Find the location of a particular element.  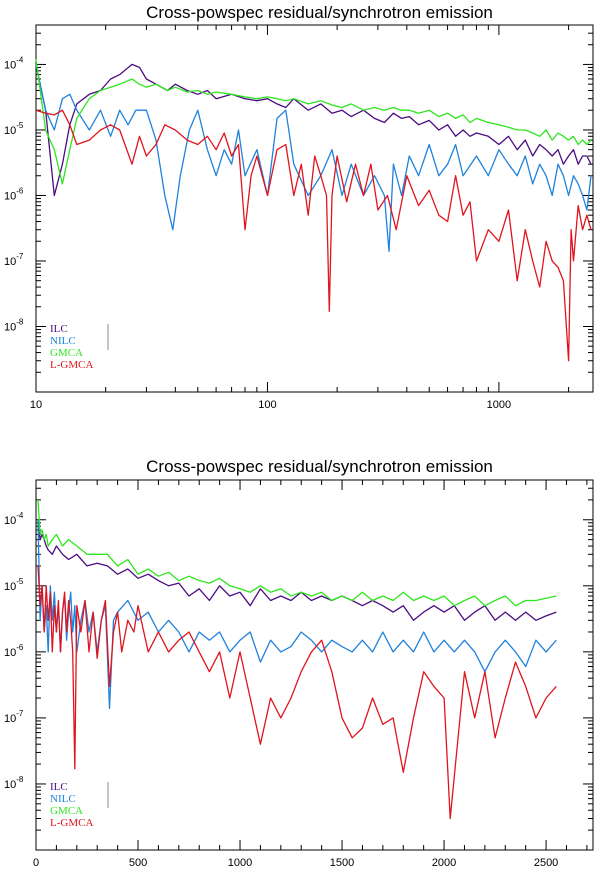

x-tick-label: 10 is located at coordinates (36, 405).